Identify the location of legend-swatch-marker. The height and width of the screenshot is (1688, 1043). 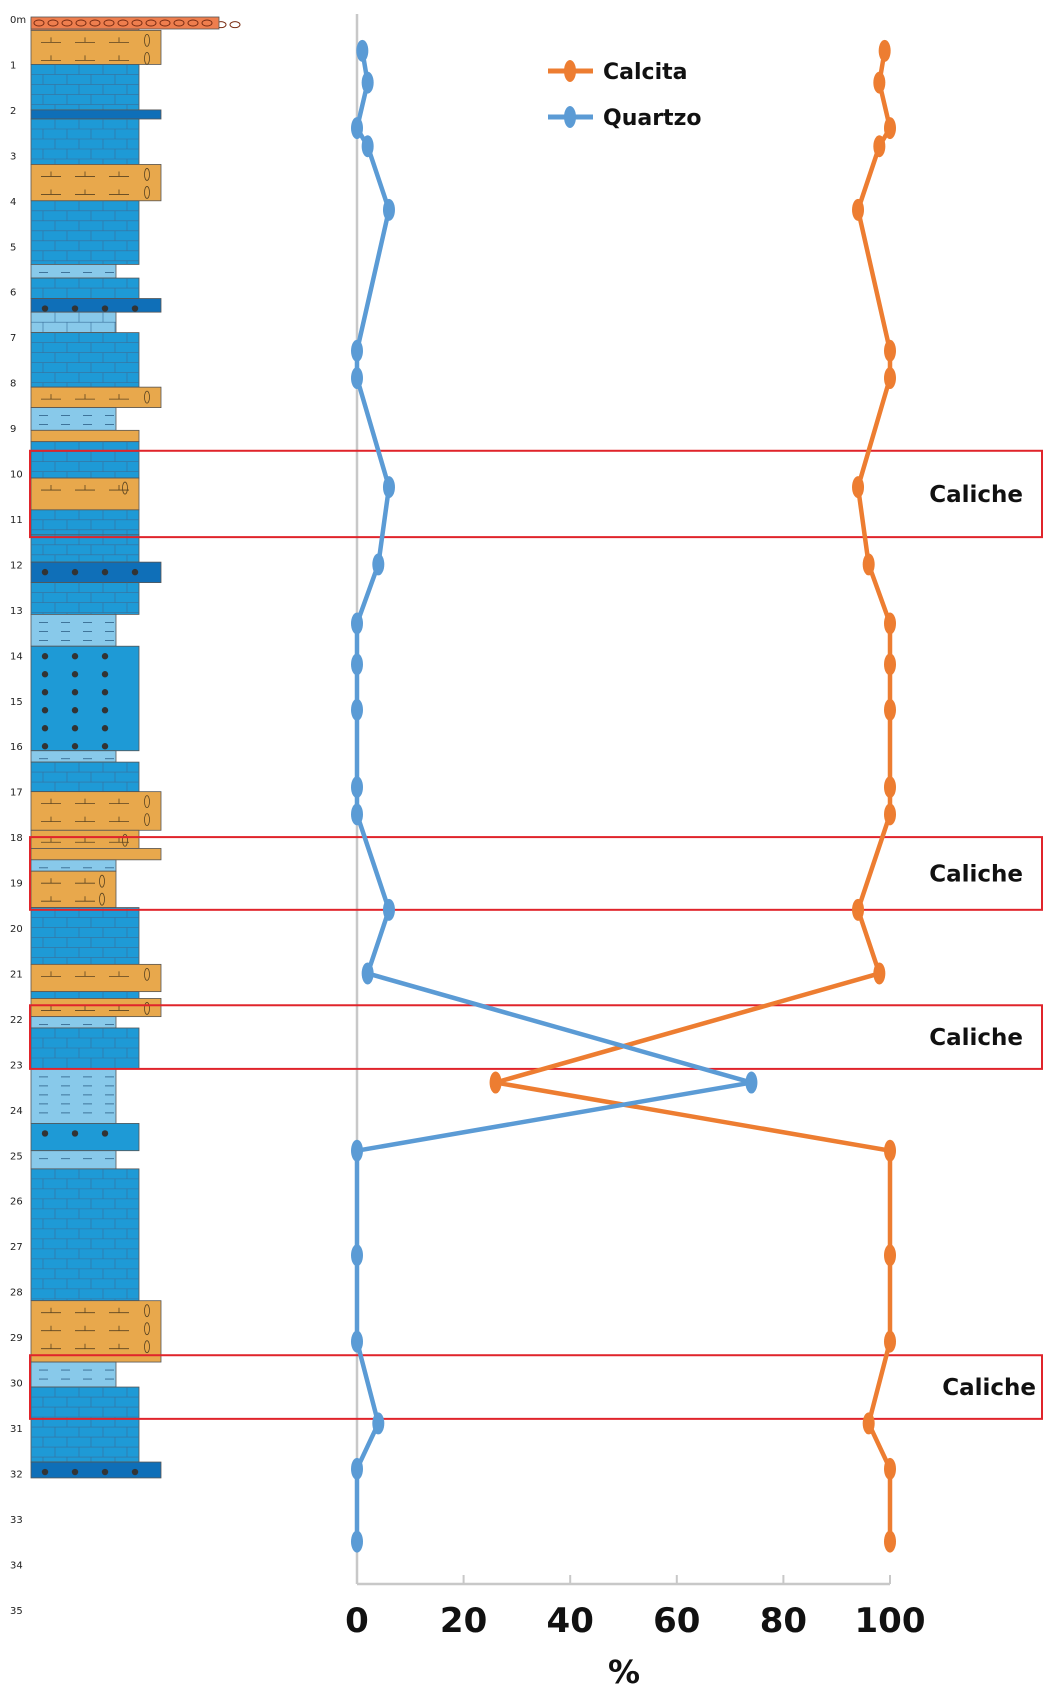
(570, 117).